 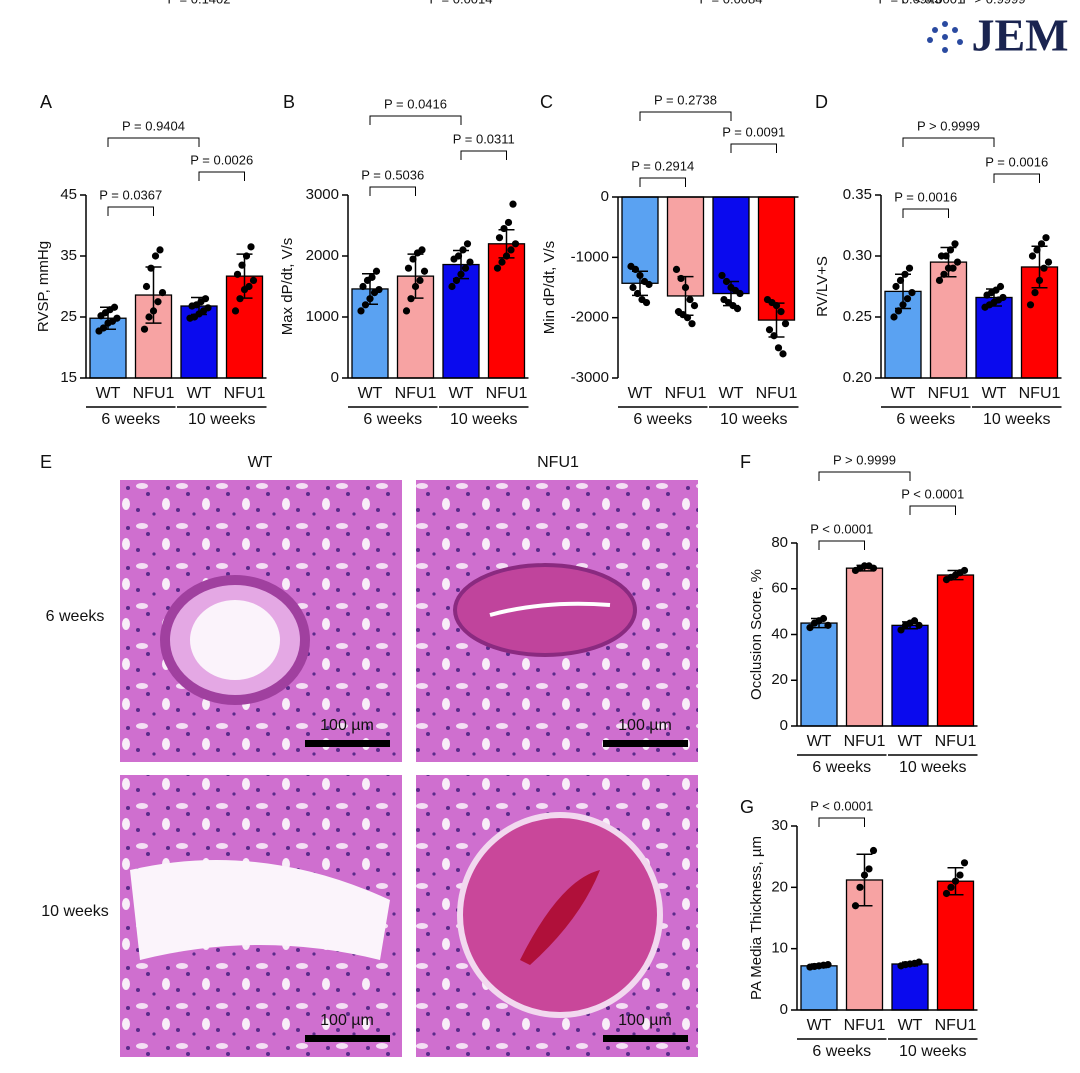 What do you see at coordinates (948, 125) in the screenshot?
I see `p-value: P > 0.9999` at bounding box center [948, 125].